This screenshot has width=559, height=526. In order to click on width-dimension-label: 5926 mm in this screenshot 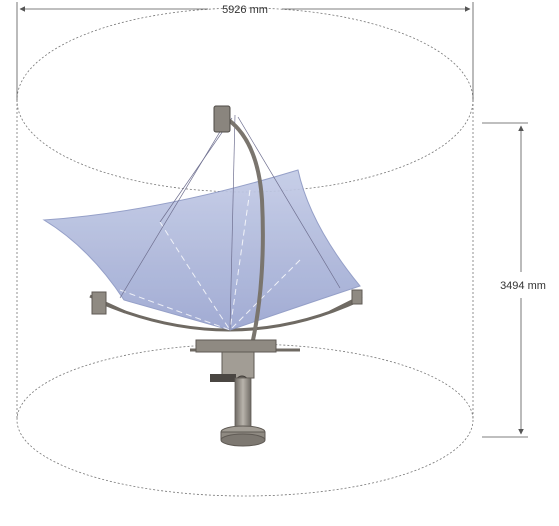, I will do `click(245, 10)`.